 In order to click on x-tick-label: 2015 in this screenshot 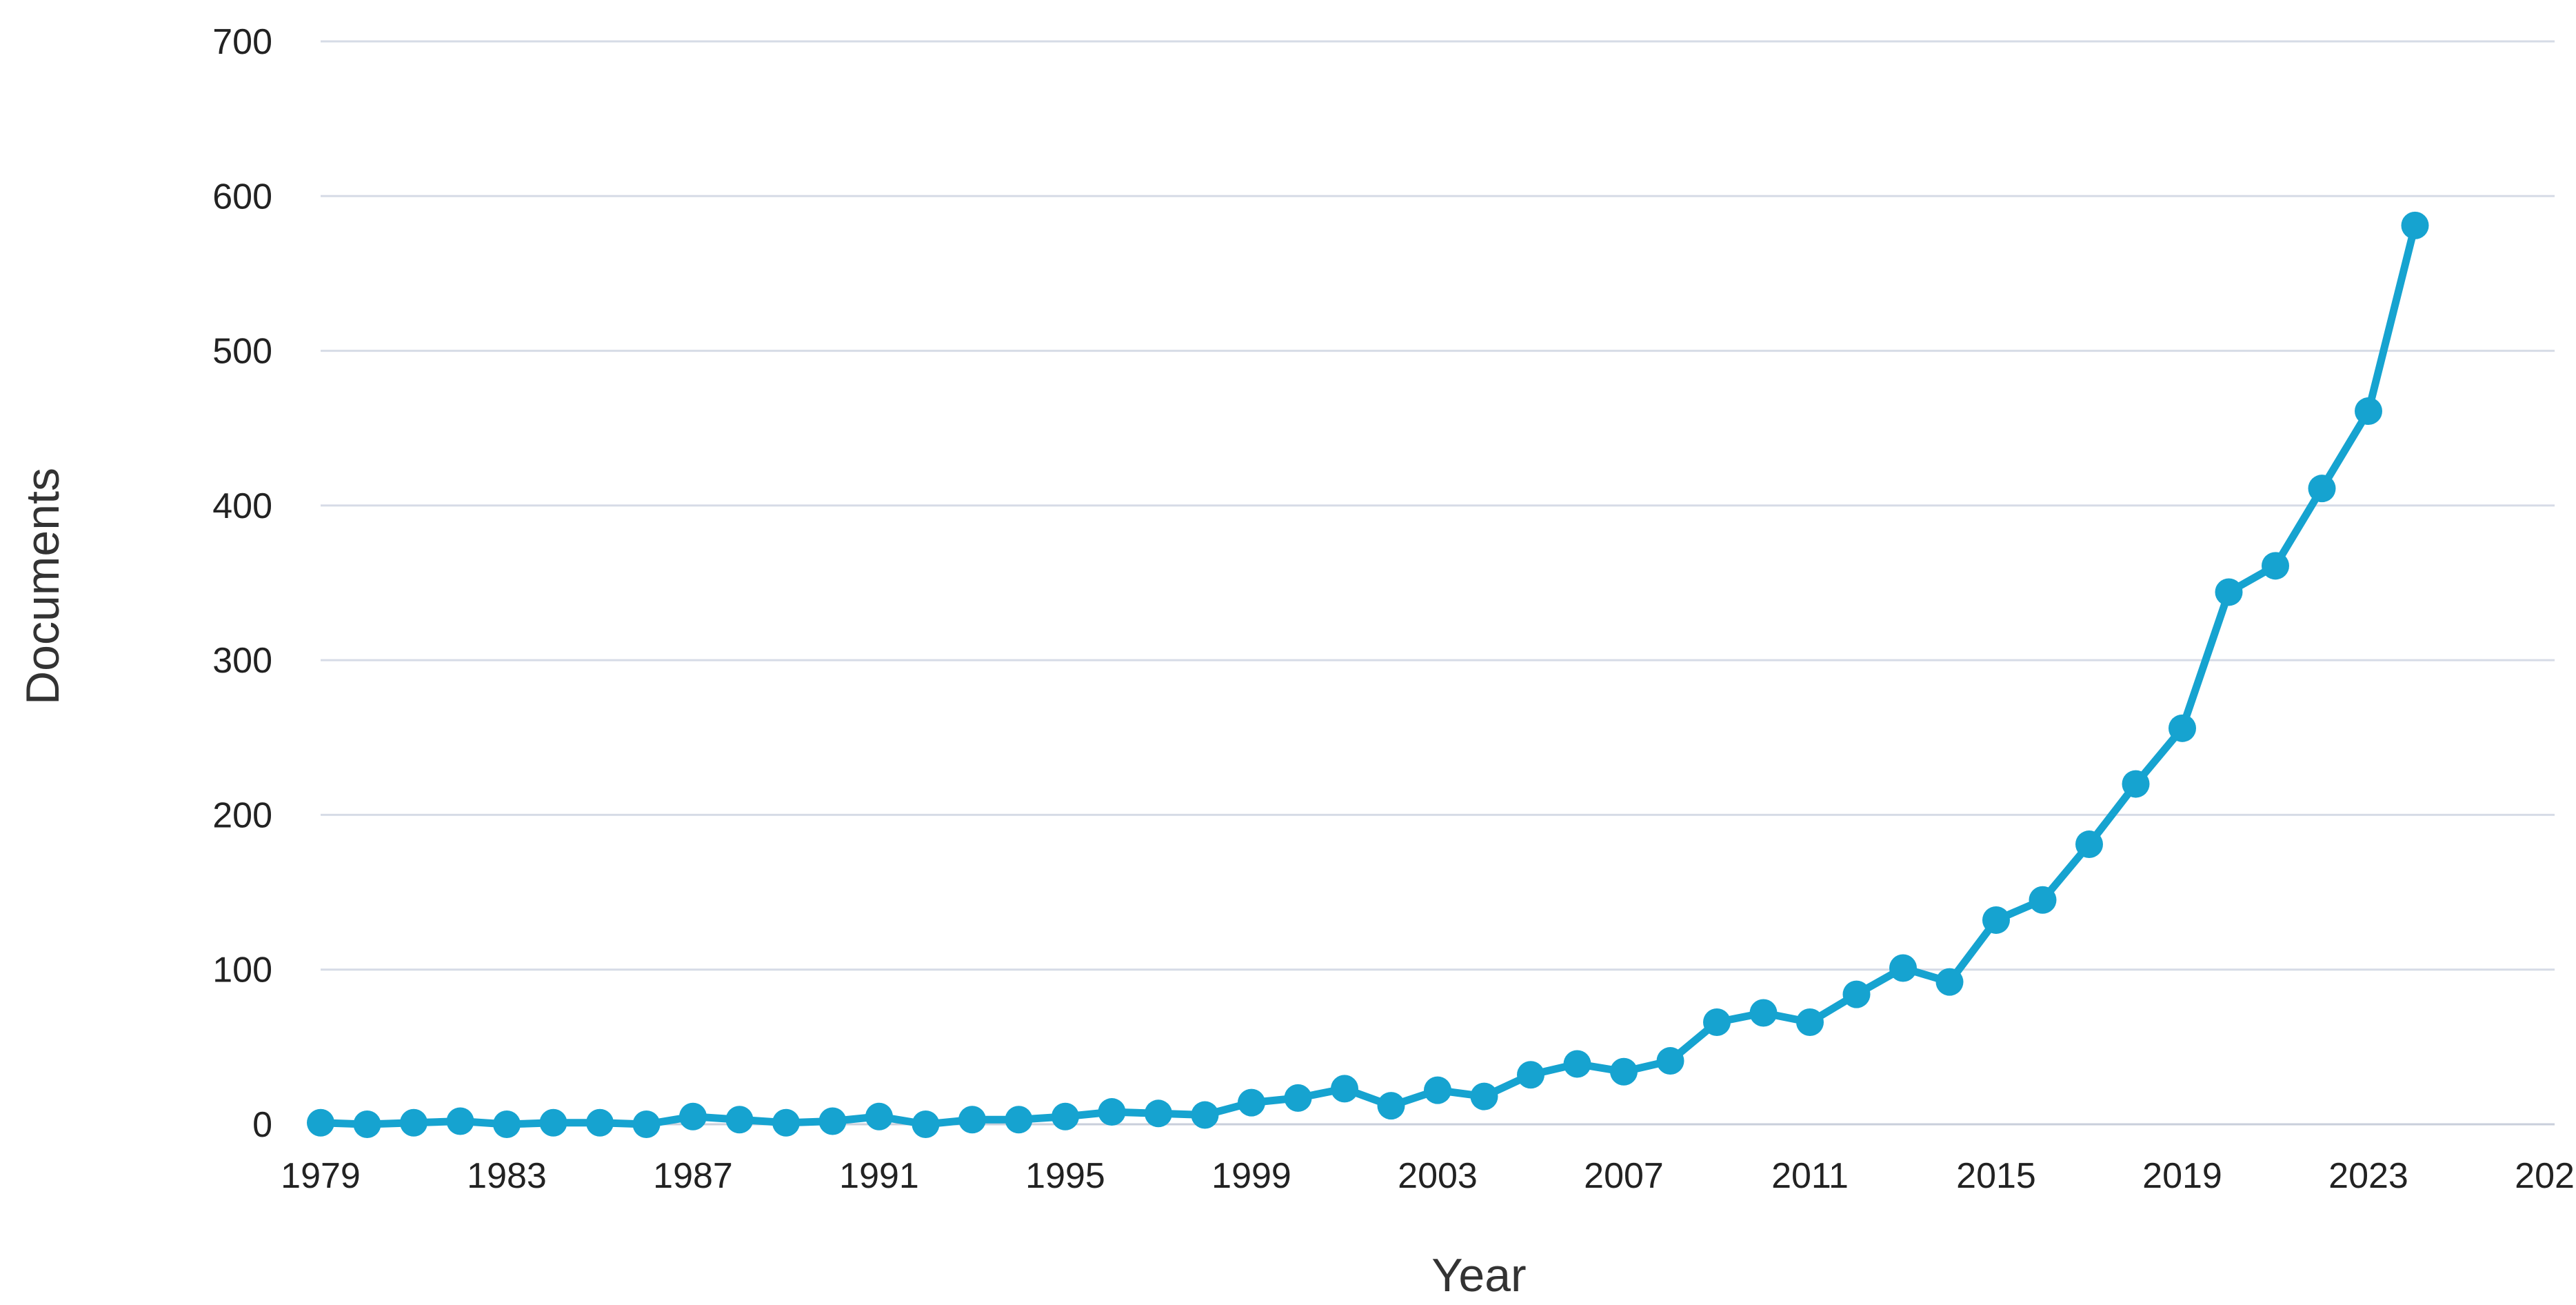, I will do `click(1996, 1176)`.